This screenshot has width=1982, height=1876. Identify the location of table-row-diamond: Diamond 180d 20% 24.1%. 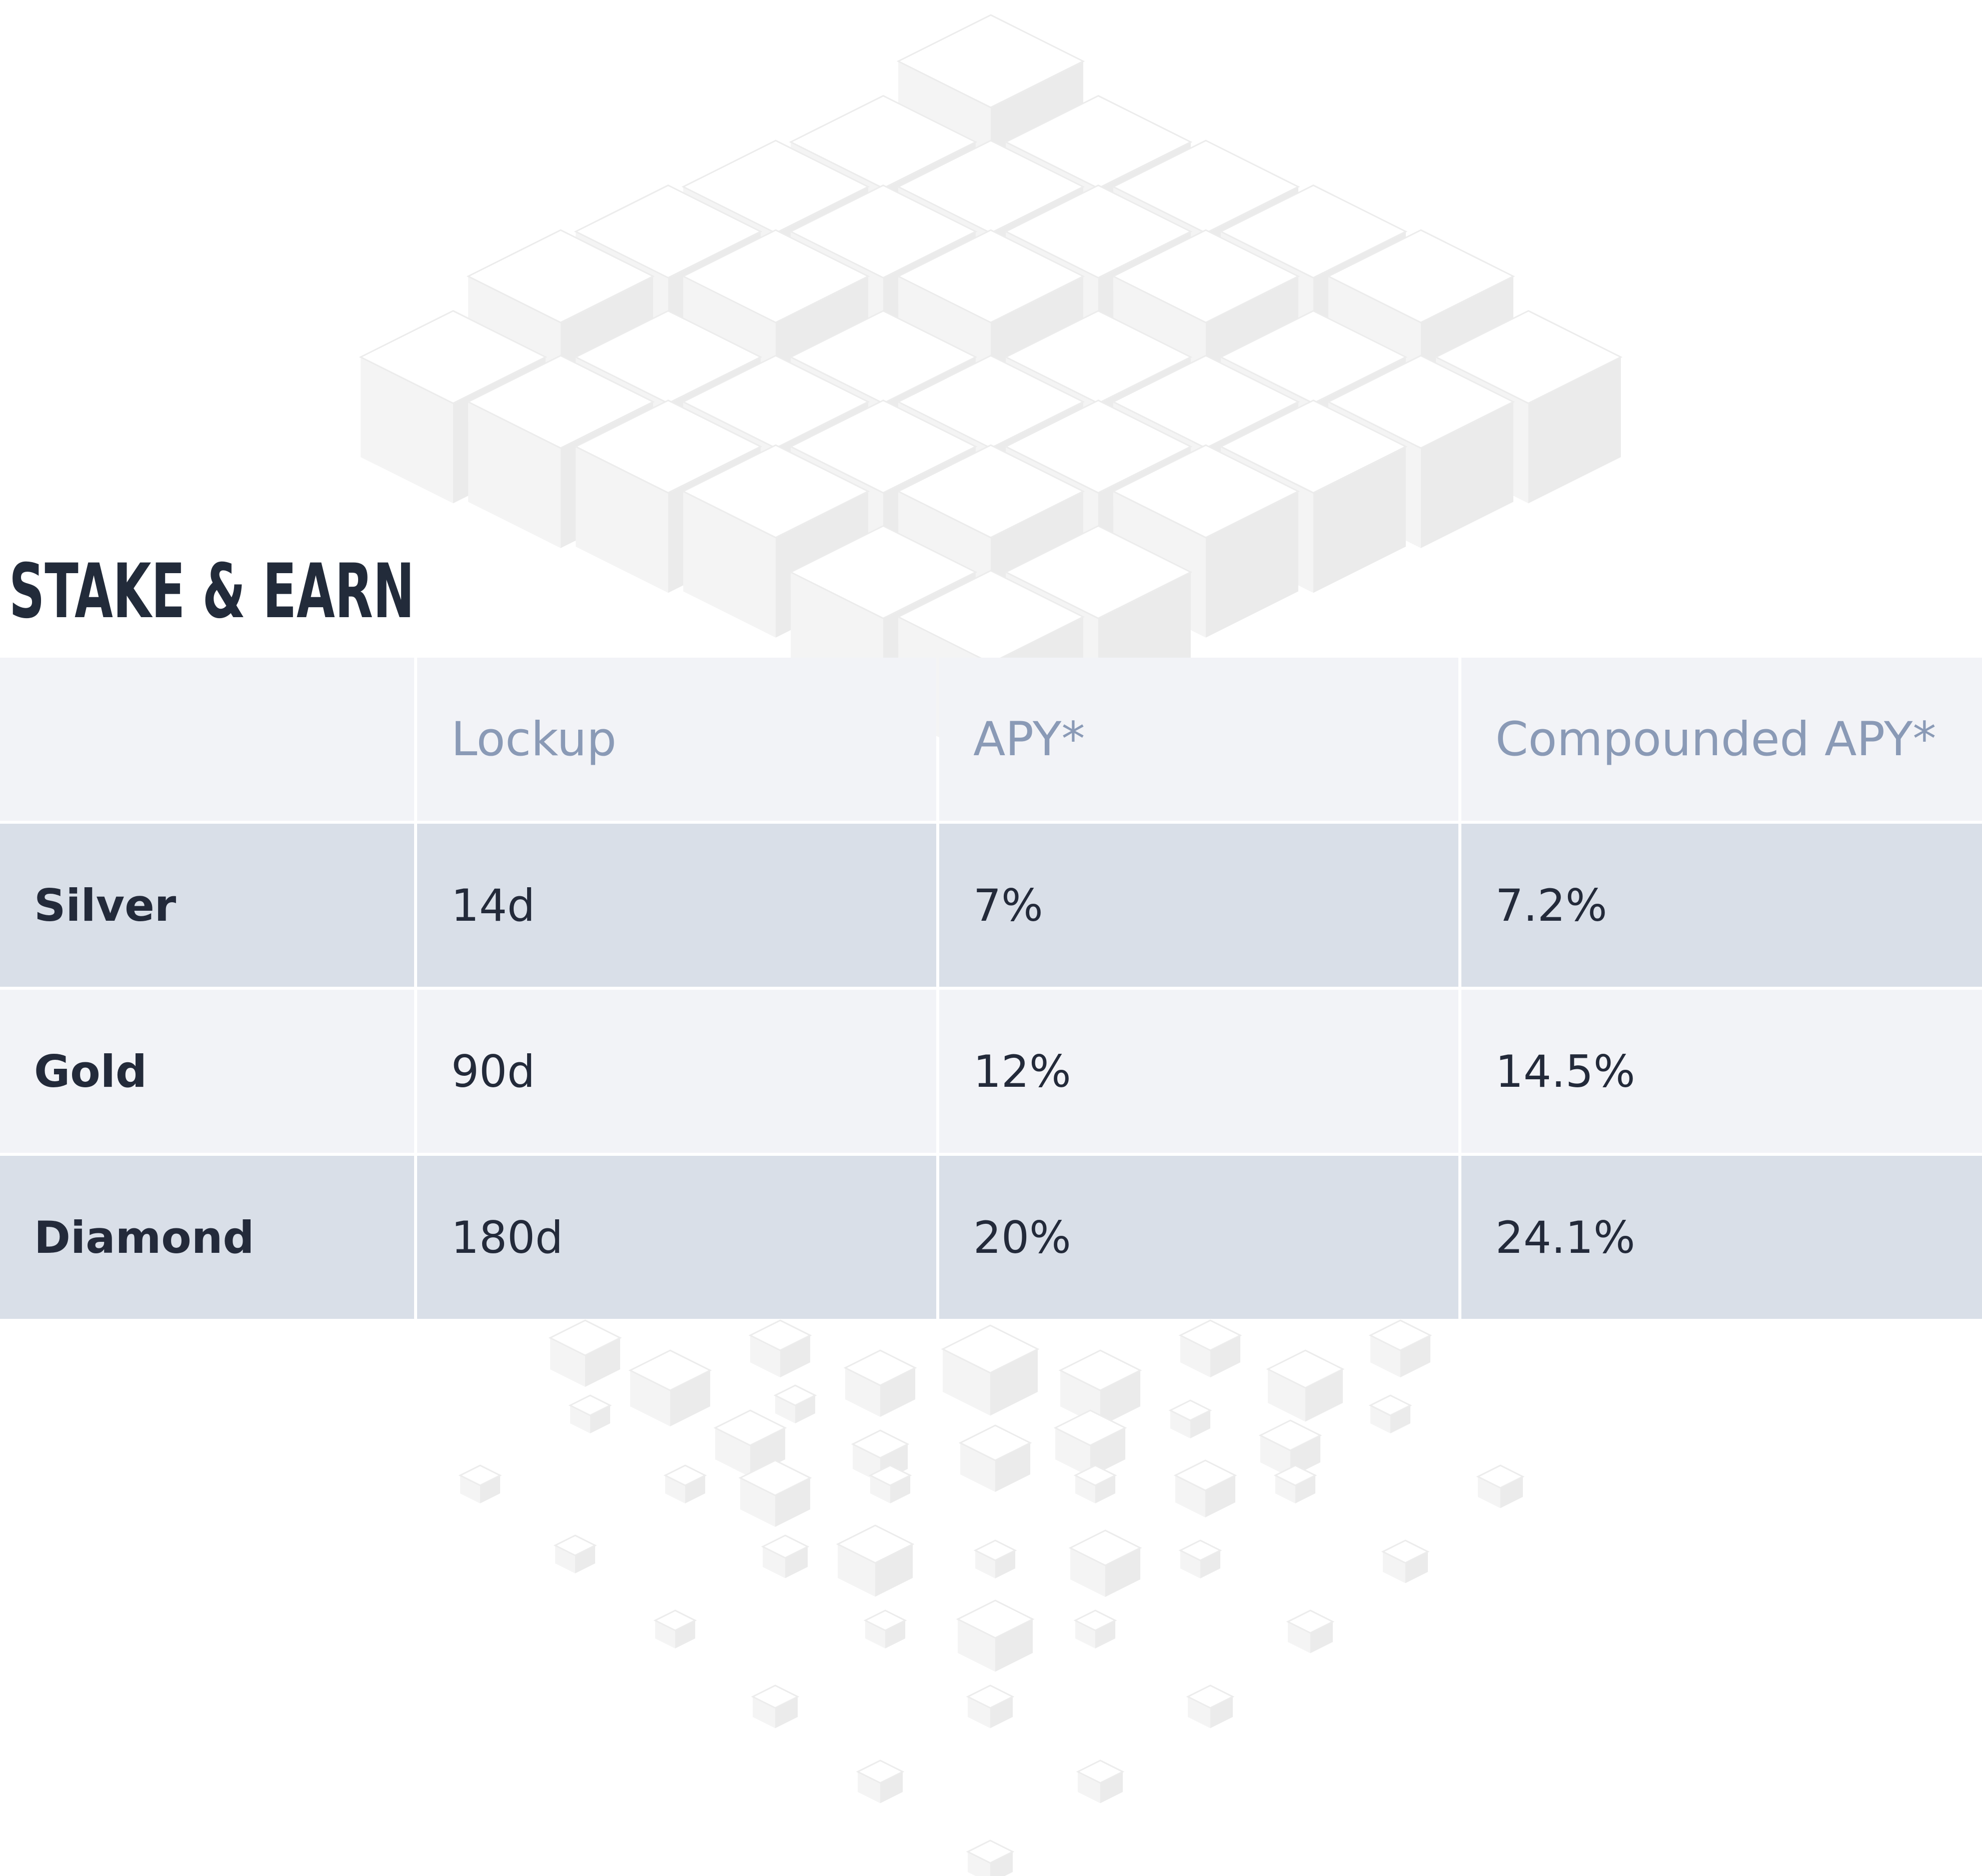
(991, 1237).